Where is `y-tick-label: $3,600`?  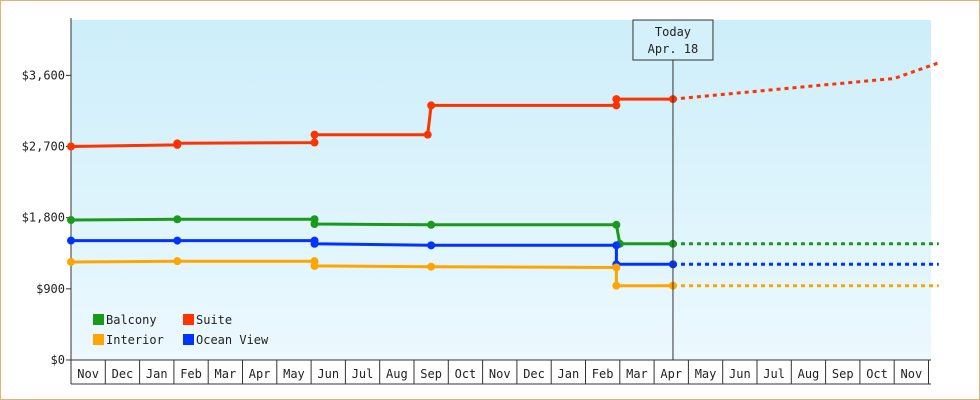 y-tick-label: $3,600 is located at coordinates (43, 75).